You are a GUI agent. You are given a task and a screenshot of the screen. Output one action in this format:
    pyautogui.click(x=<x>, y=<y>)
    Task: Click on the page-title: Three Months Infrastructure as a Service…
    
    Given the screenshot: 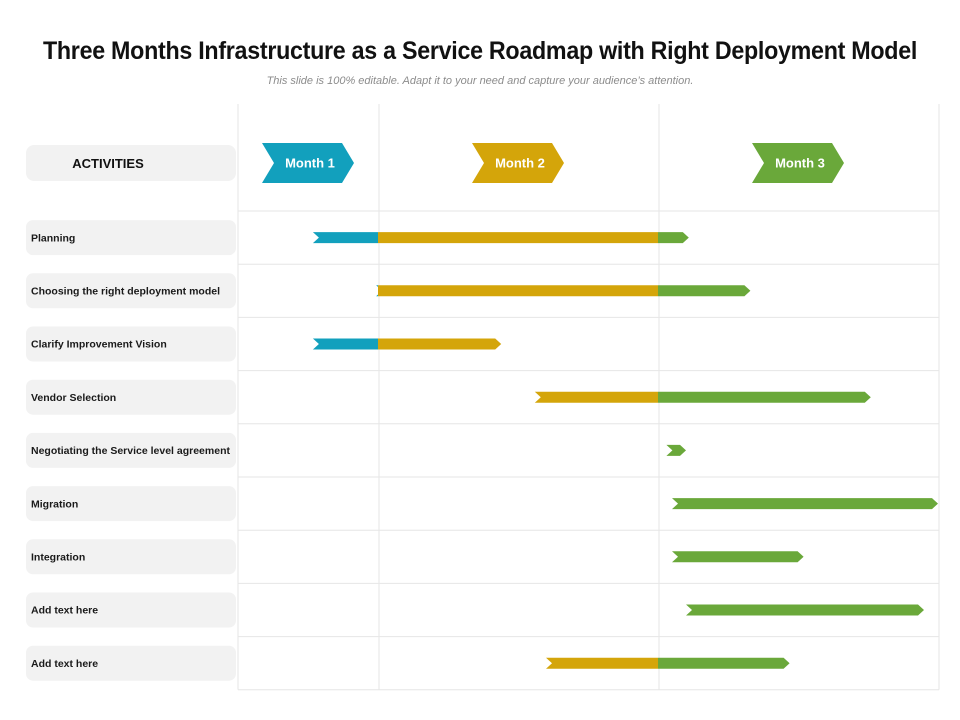 What is the action you would take?
    pyautogui.click(x=480, y=51)
    